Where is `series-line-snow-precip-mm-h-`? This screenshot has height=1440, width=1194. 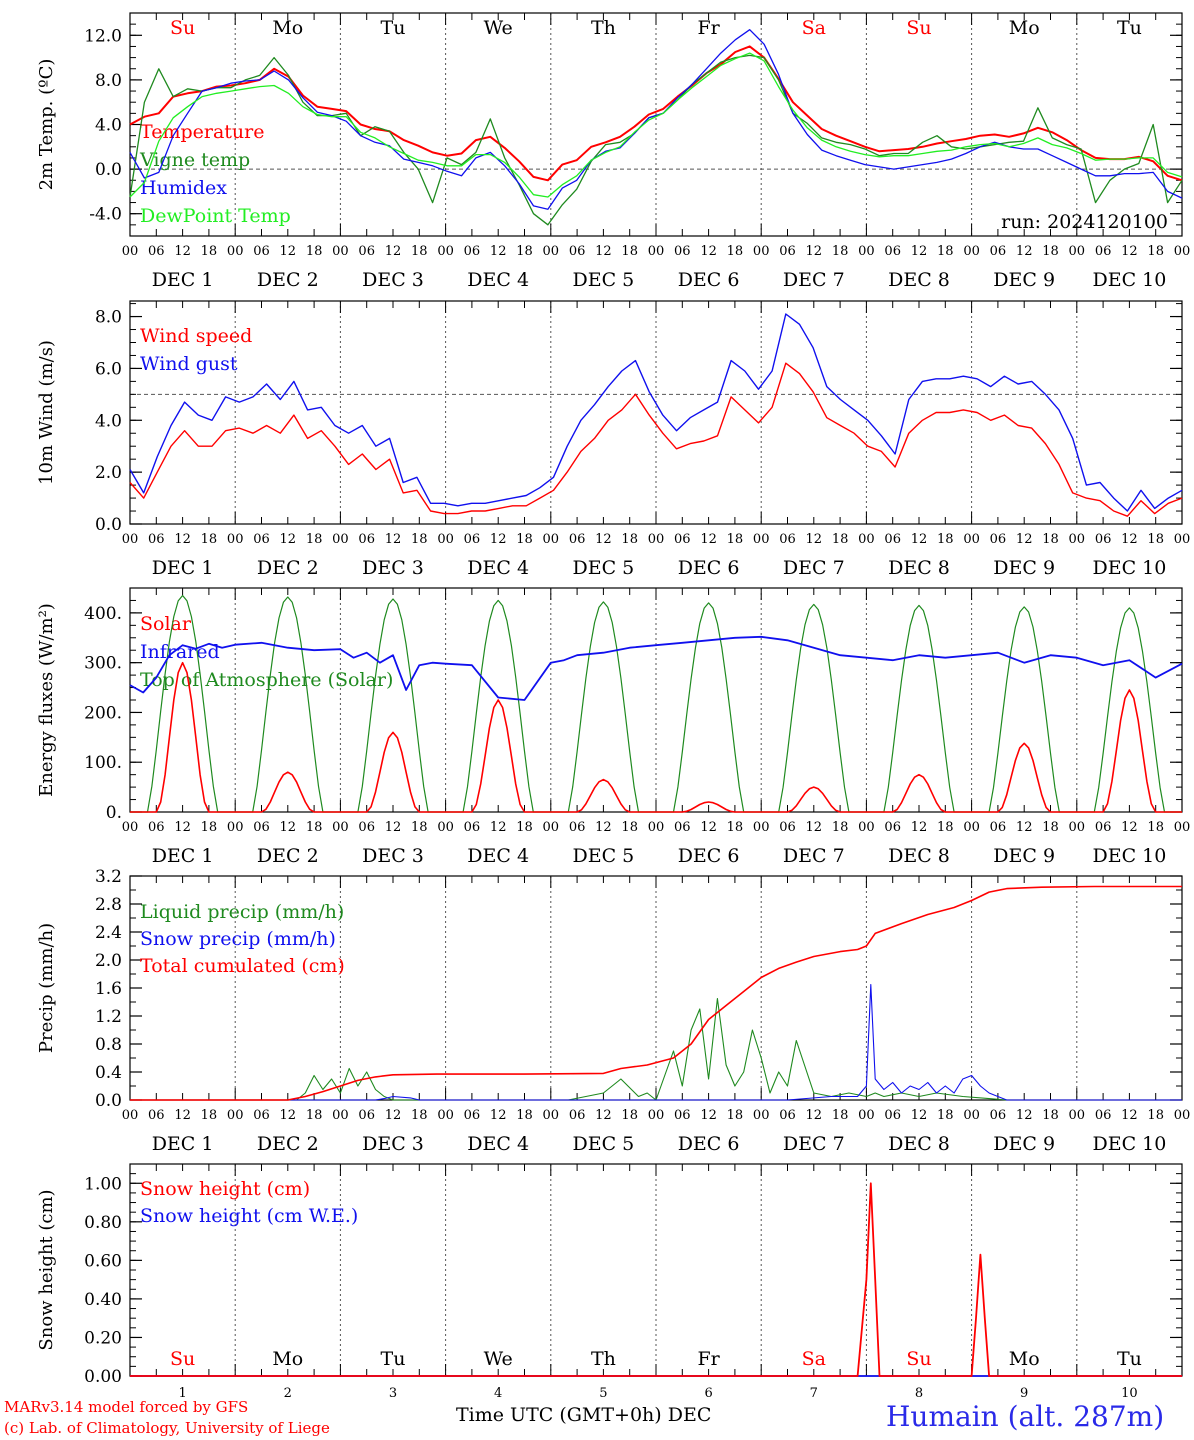 series-line-snow-precip-mm-h- is located at coordinates (656, 1042).